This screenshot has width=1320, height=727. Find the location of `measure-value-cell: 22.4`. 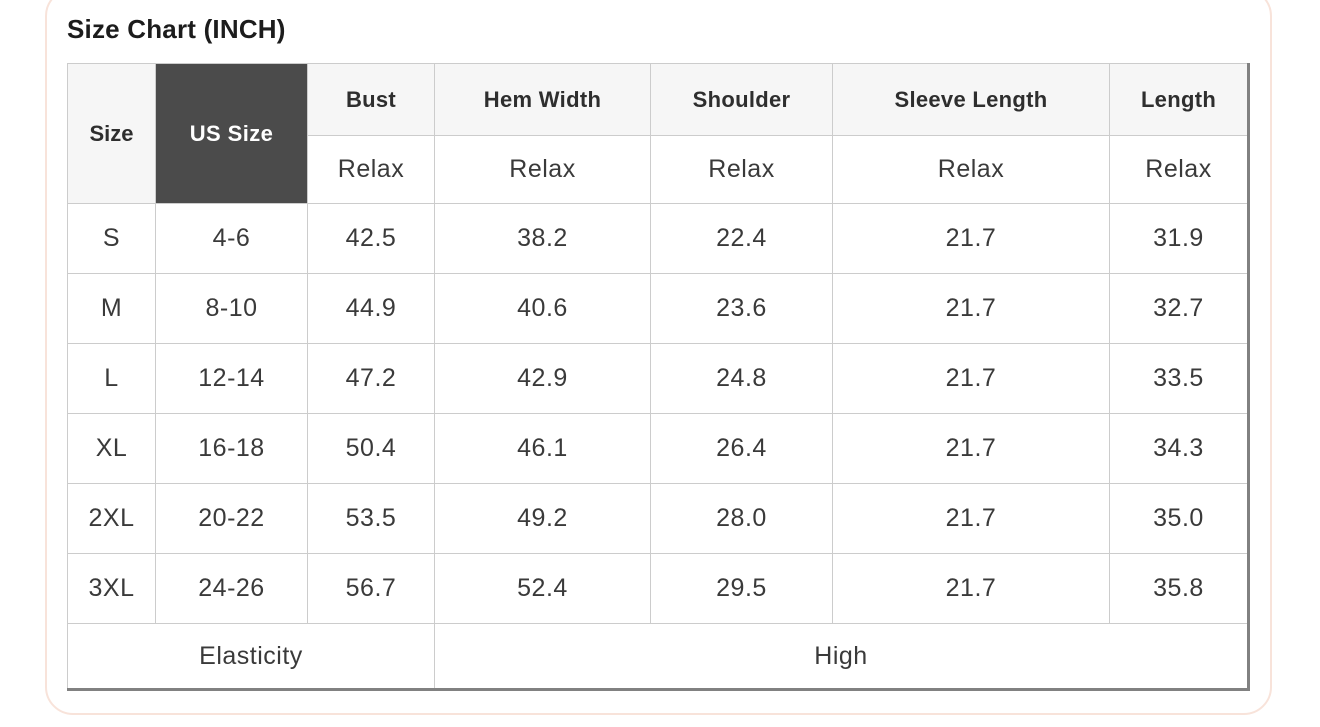

measure-value-cell: 22.4 is located at coordinates (741, 238).